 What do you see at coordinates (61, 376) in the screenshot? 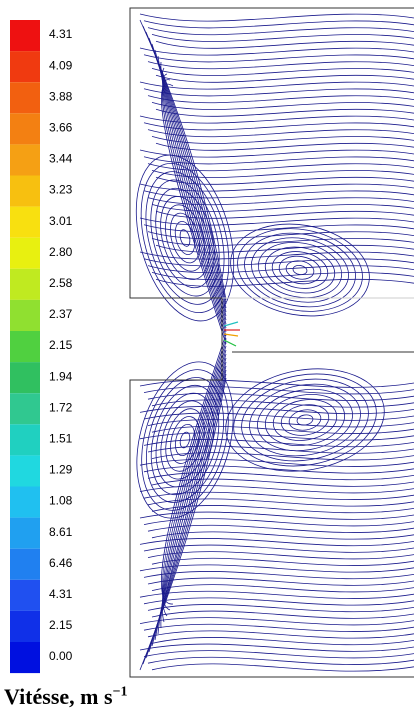
I see `legend-label: 1.94` at bounding box center [61, 376].